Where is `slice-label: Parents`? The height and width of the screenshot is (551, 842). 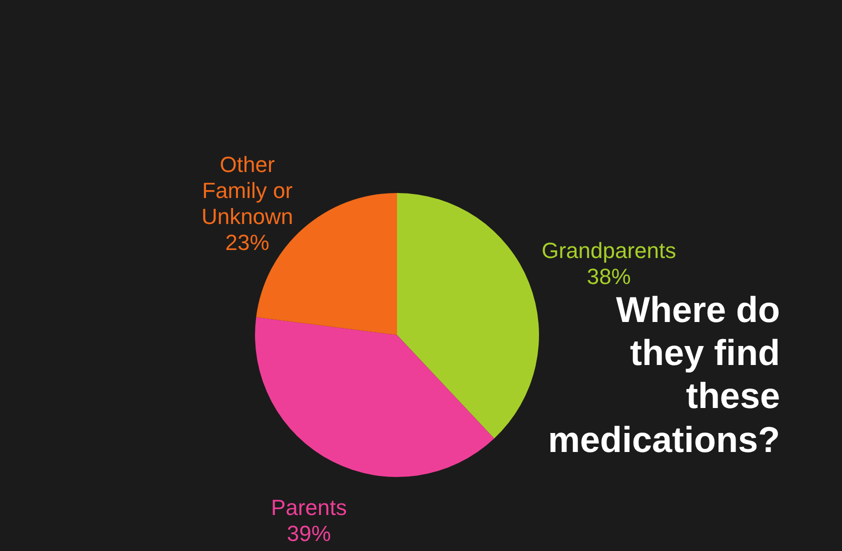
slice-label: Parents is located at coordinates (308, 507).